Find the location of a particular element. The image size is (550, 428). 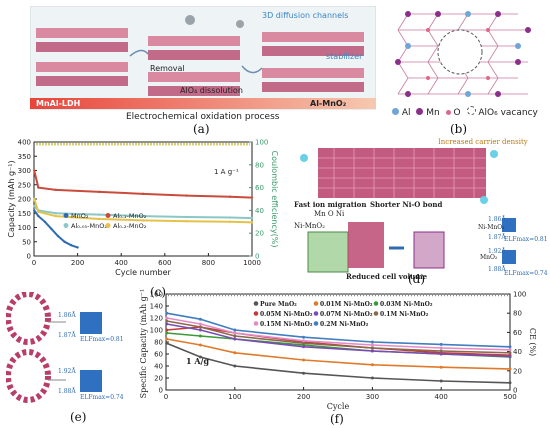

stabilizer-text: stabilizer is located at coordinates (344, 56).